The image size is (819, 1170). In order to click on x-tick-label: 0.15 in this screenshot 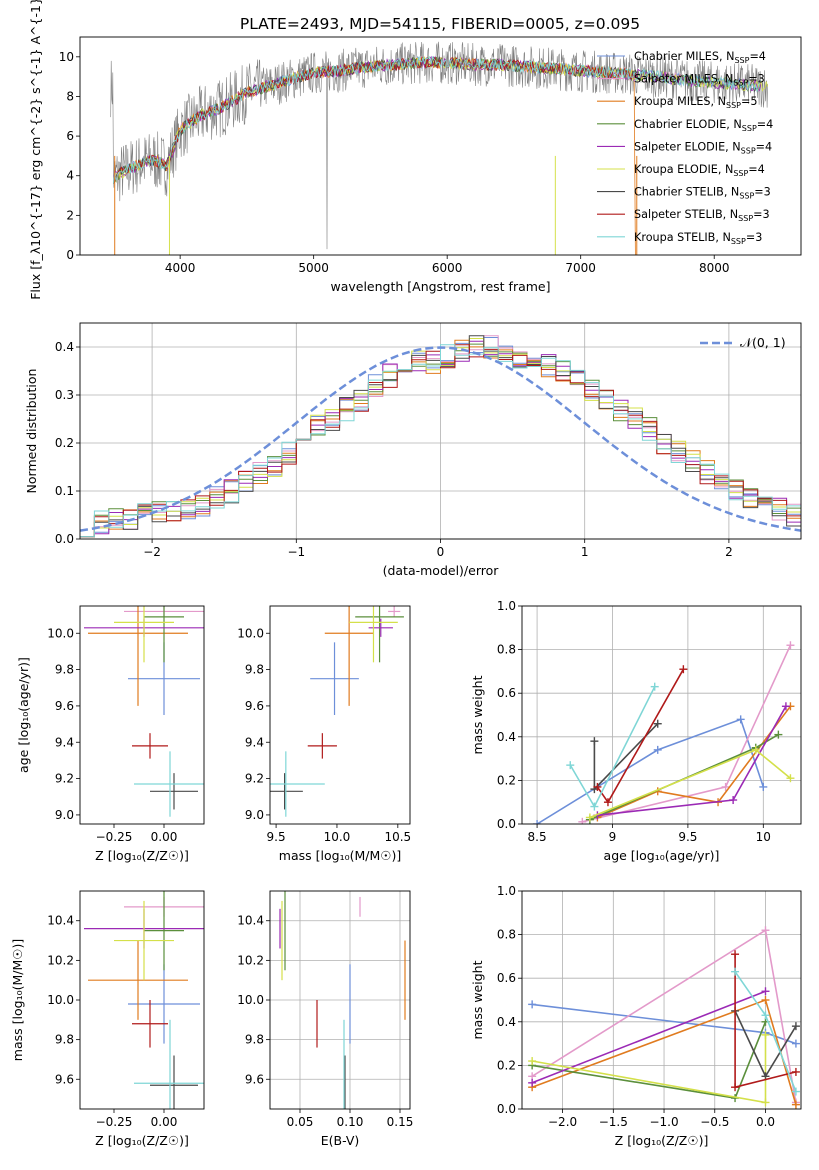, I will do `click(400, 1122)`.